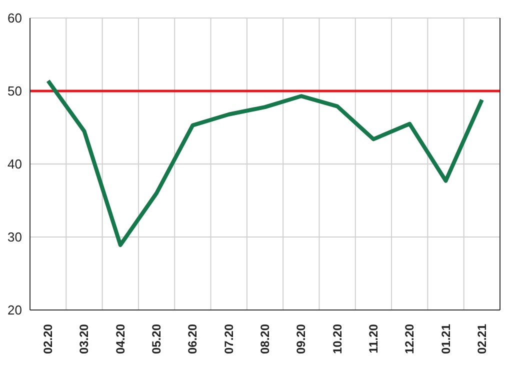 Image resolution: width=511 pixels, height=376 pixels. Describe the element at coordinates (409, 339) in the screenshot. I see `x-tick-label: 12.20` at that location.